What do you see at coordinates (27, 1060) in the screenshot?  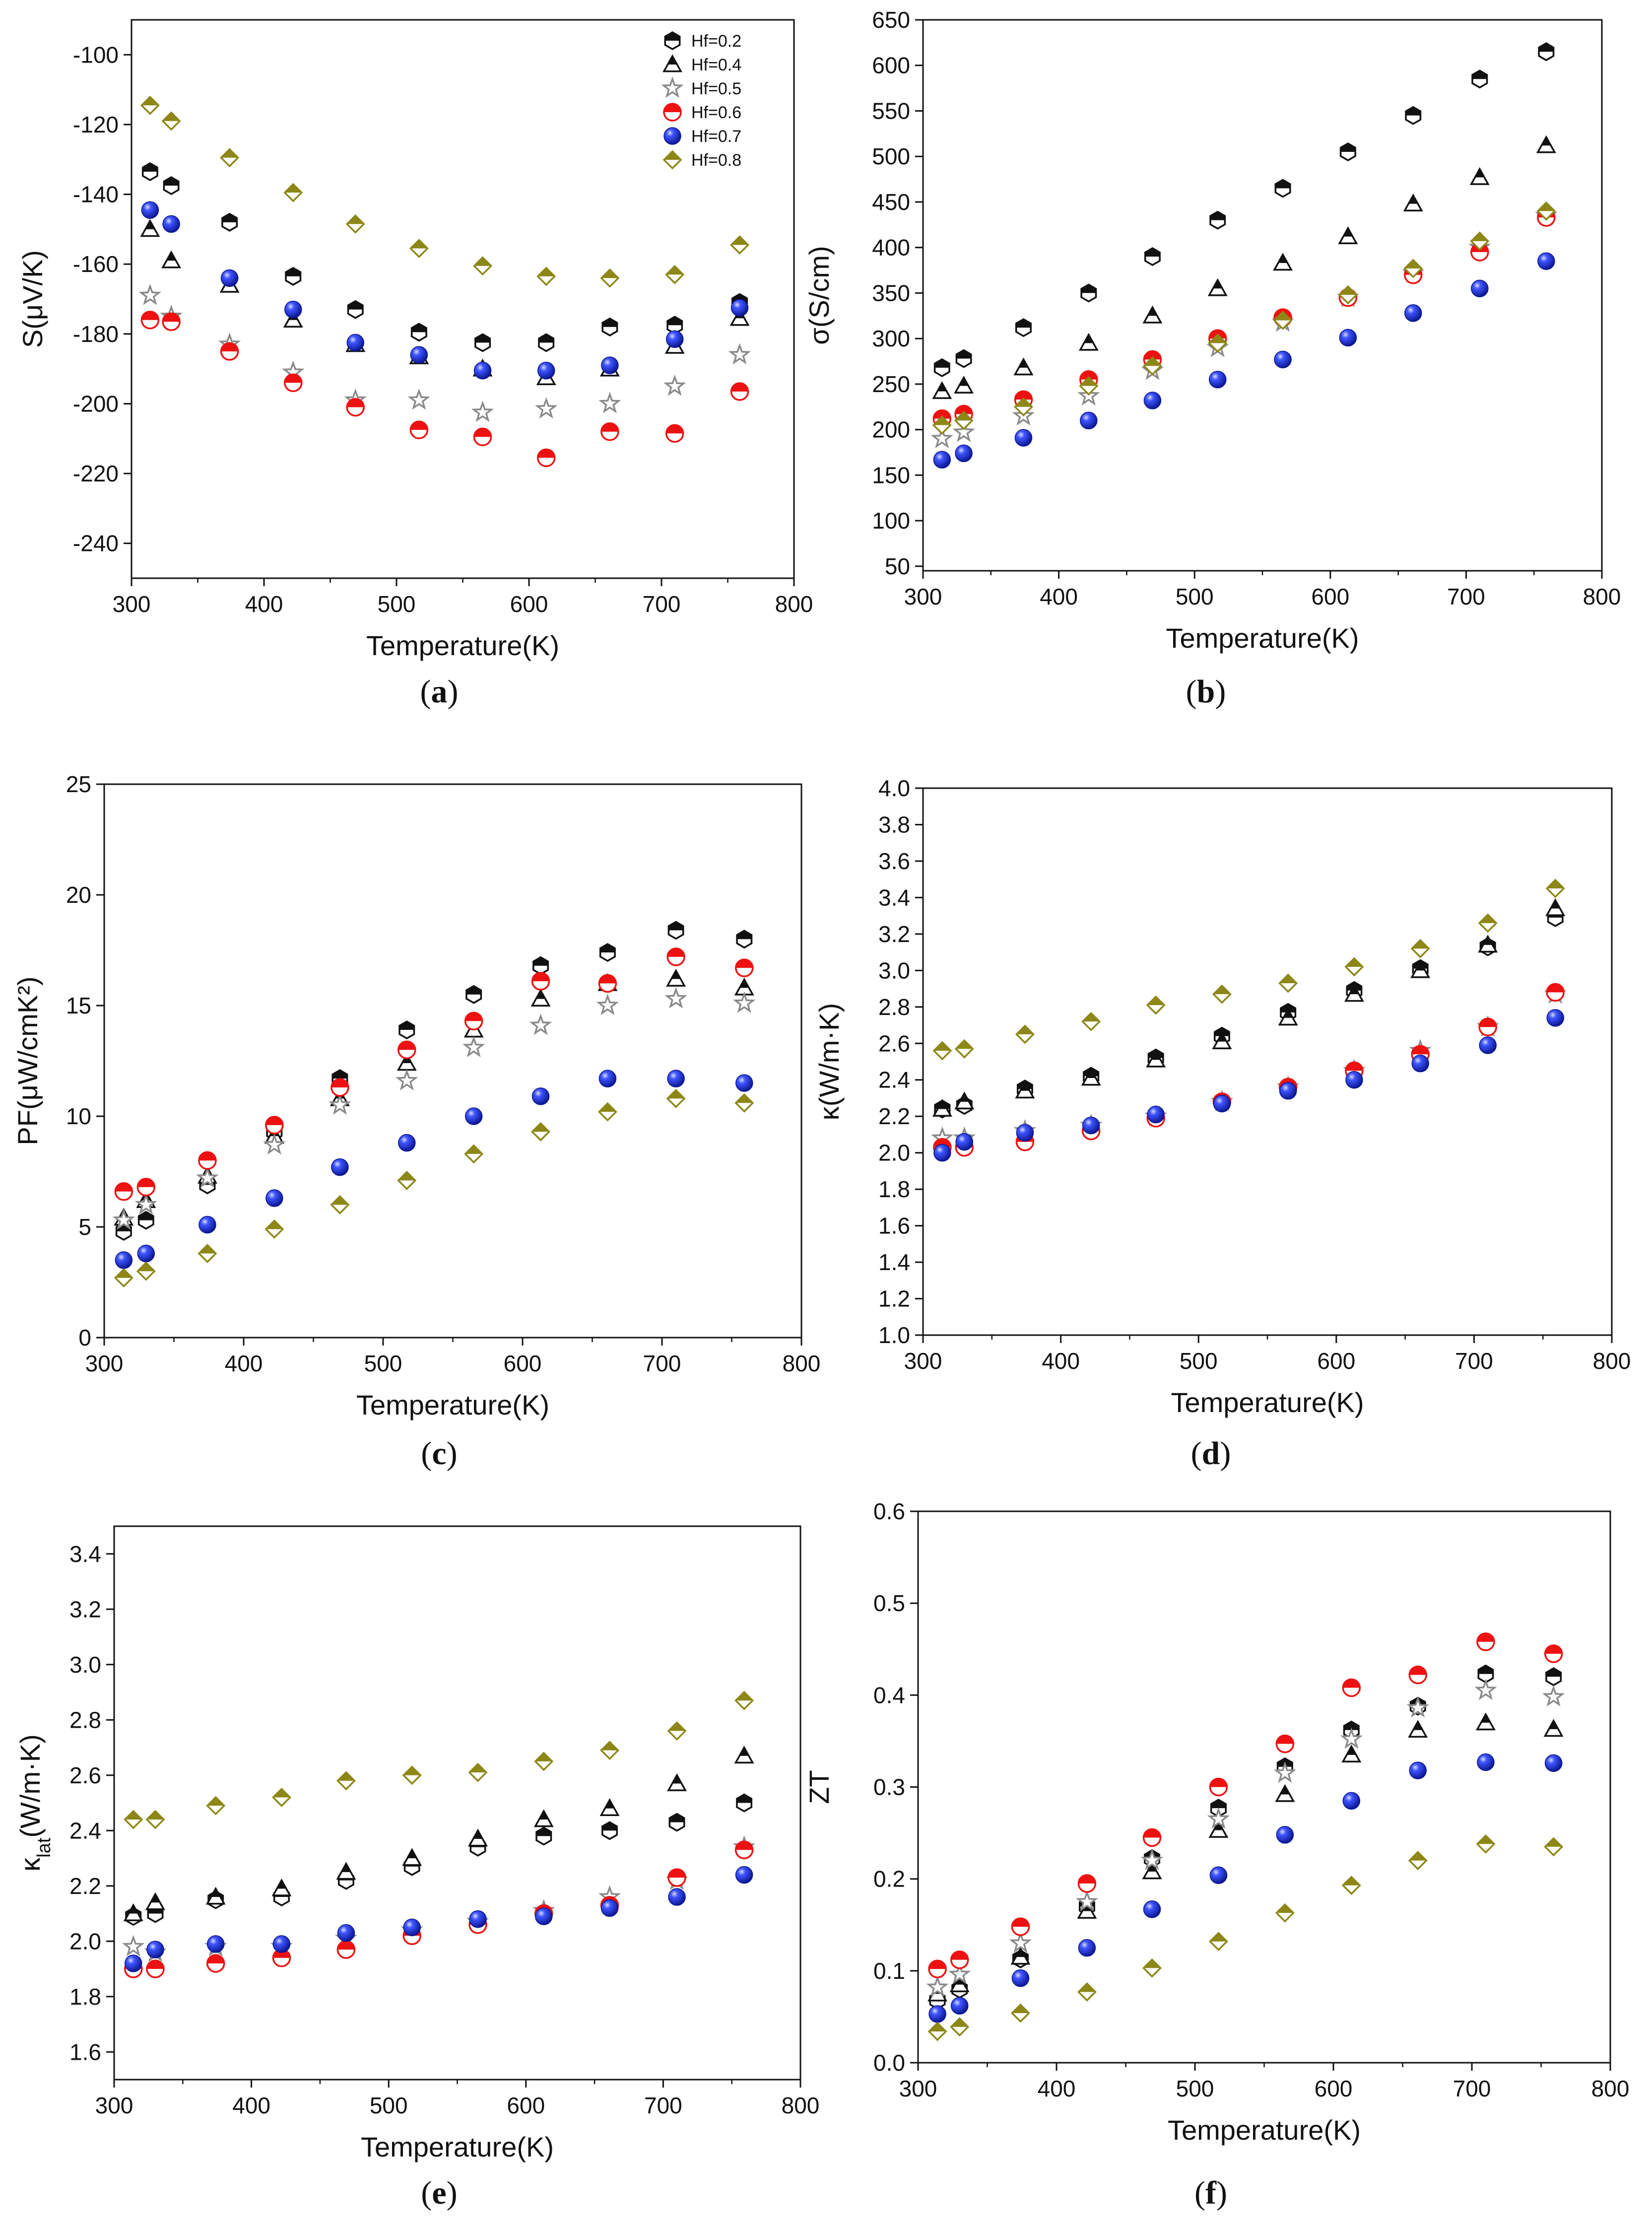 I see `y-axis-title: PF(μW/cmK²)` at bounding box center [27, 1060].